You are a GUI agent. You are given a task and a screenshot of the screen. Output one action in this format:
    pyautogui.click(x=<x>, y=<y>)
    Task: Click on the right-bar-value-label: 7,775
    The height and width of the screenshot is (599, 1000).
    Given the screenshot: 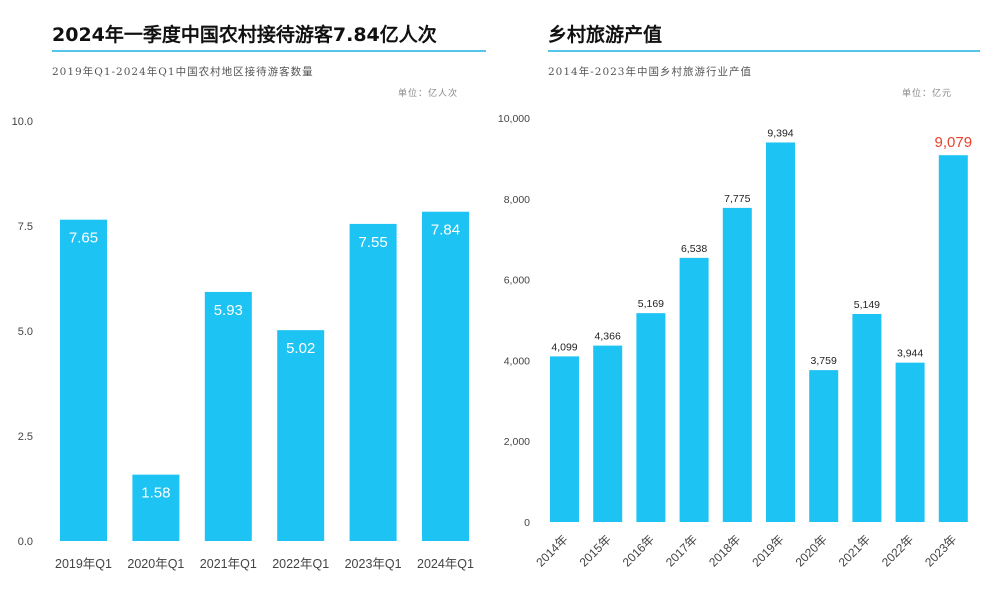 What is the action you would take?
    pyautogui.click(x=737, y=199)
    